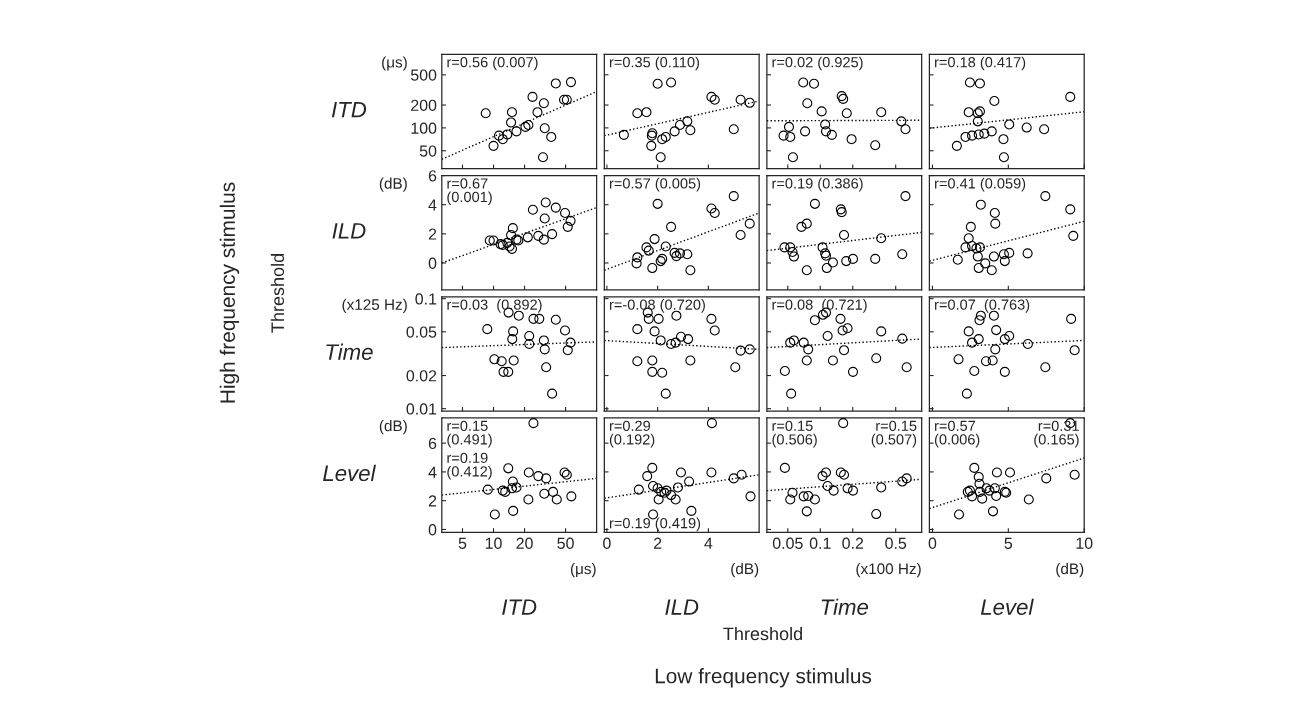  Describe the element at coordinates (565, 543) in the screenshot. I see `x-tick-label: 50` at that location.